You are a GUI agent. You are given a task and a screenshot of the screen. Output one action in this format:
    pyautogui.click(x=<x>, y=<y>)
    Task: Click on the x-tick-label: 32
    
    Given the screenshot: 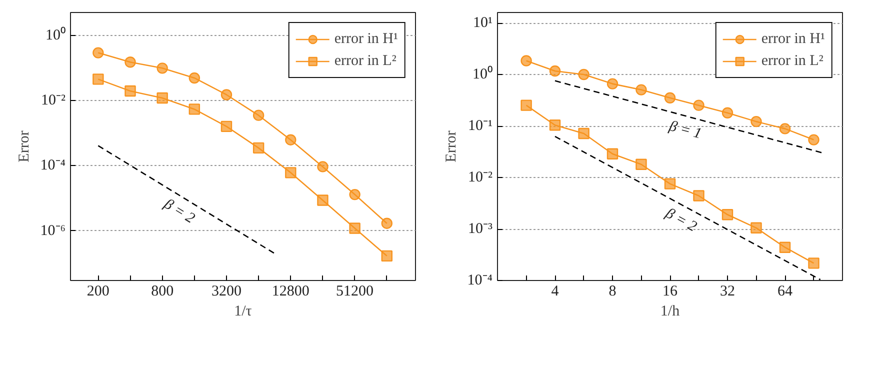 What is the action you would take?
    pyautogui.click(x=727, y=292)
    